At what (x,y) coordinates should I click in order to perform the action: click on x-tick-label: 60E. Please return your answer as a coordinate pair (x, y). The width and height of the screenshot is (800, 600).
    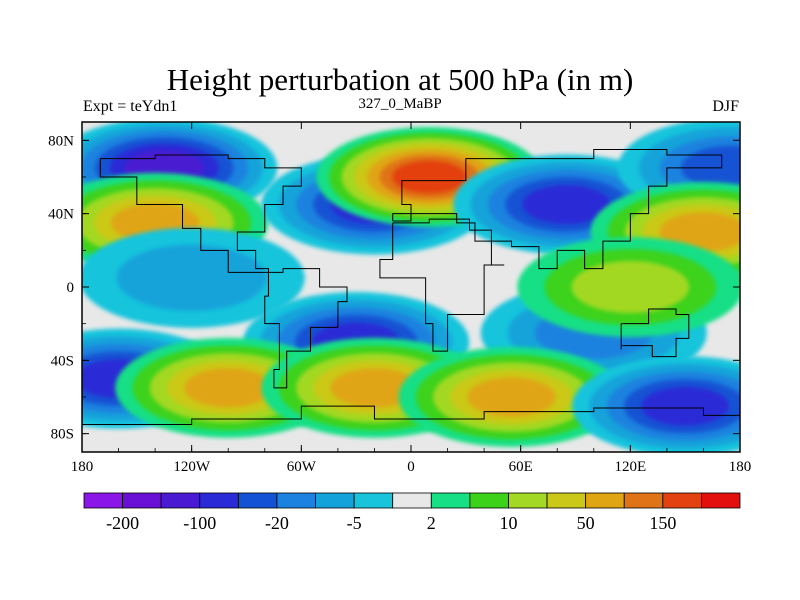
    Looking at the image, I should click on (521, 467).